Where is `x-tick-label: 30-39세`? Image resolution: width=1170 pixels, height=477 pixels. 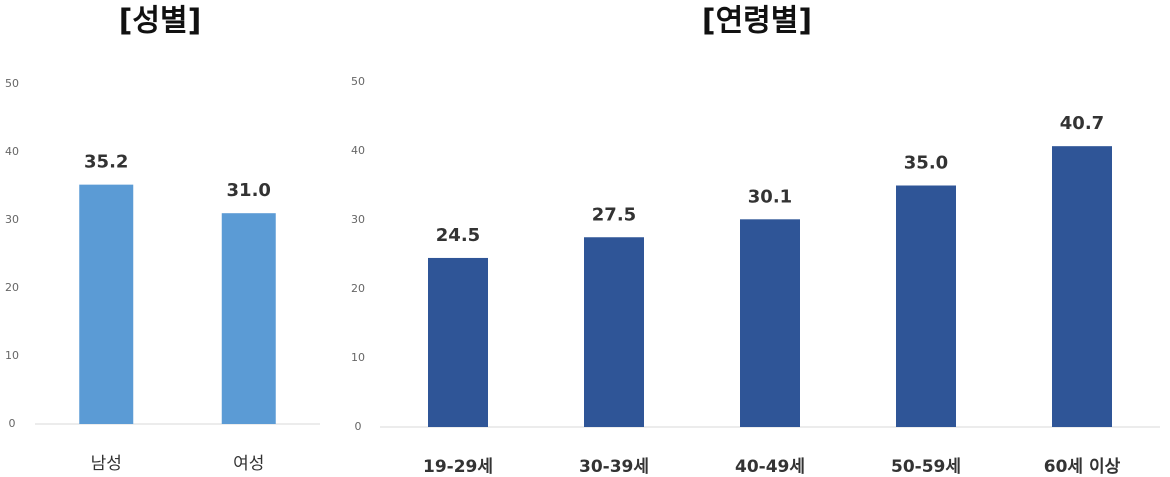
x-tick-label: 30-39세 is located at coordinates (614, 467).